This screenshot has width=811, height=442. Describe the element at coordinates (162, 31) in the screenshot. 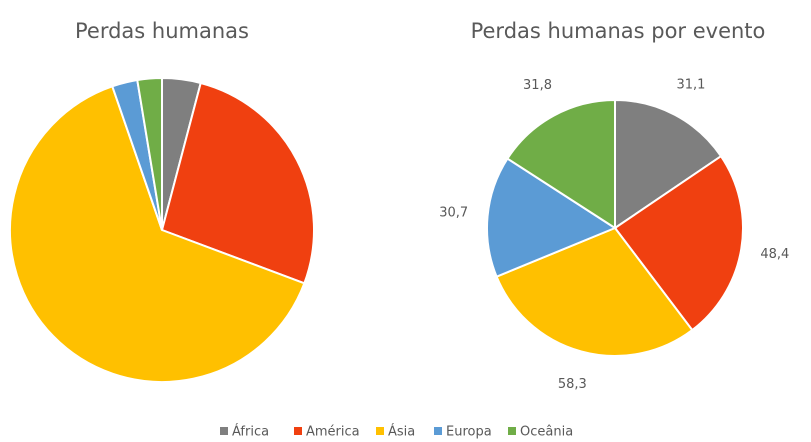

I see `chart-title: Perdas humanas` at that location.